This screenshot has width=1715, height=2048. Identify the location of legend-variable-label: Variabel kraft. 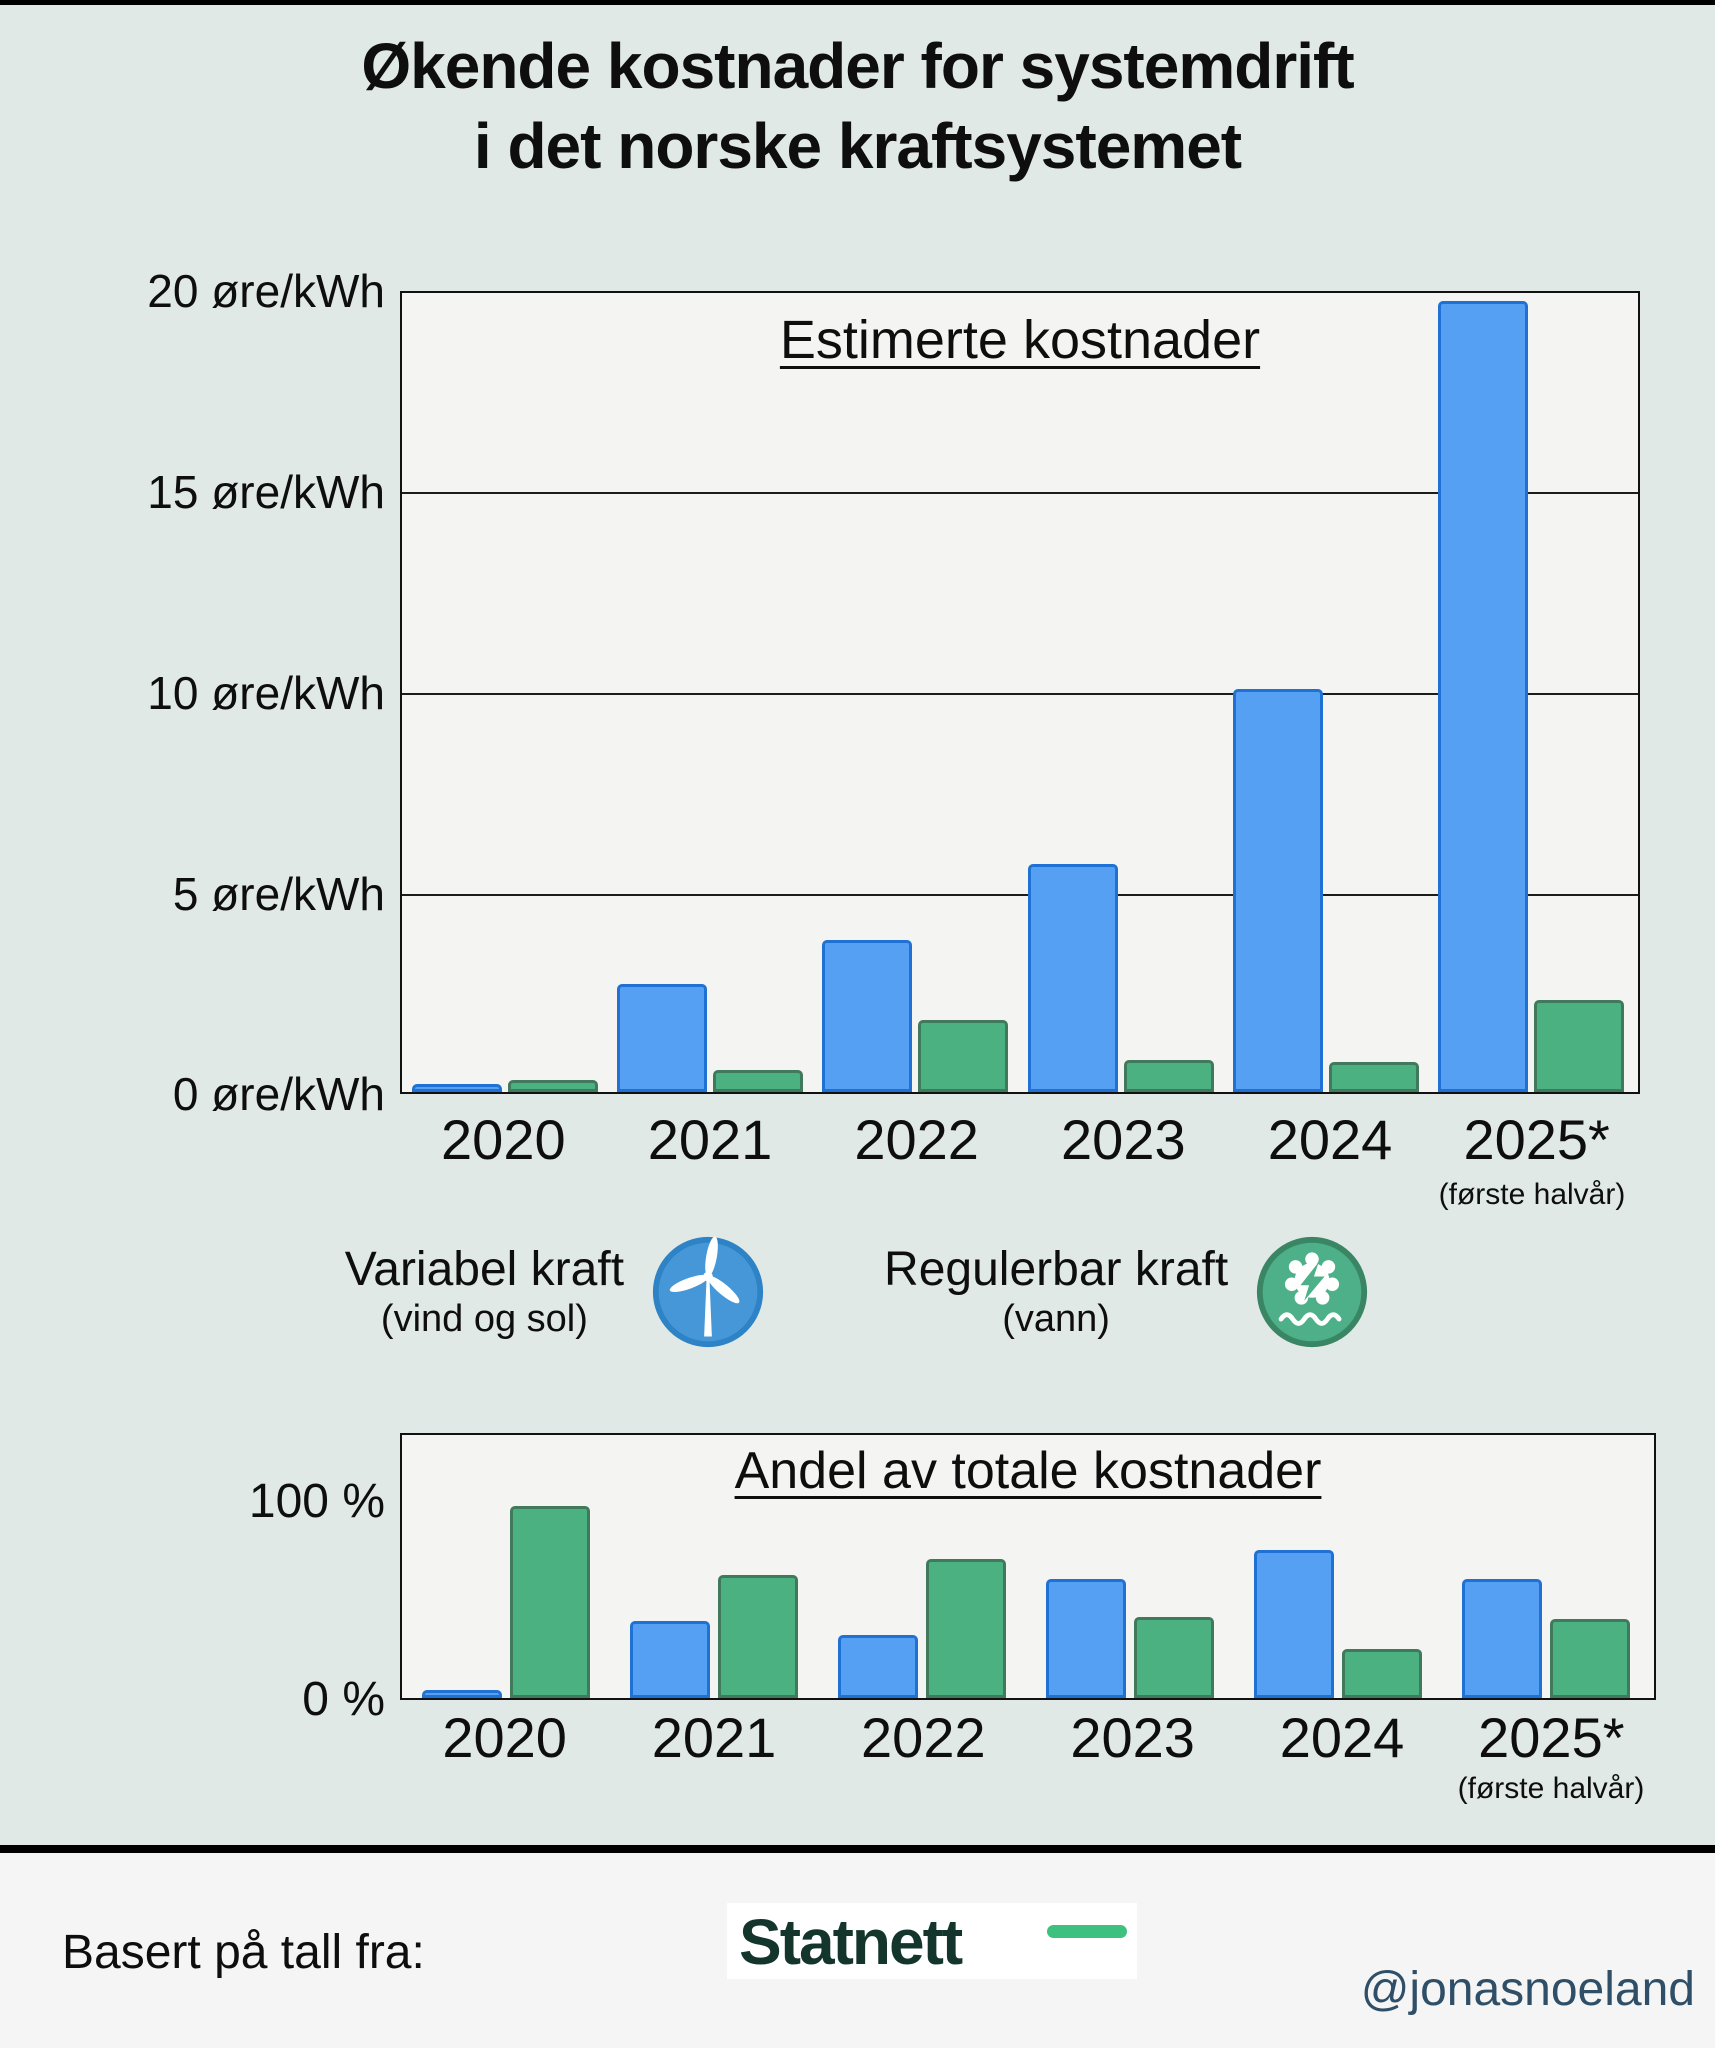
(484, 1269).